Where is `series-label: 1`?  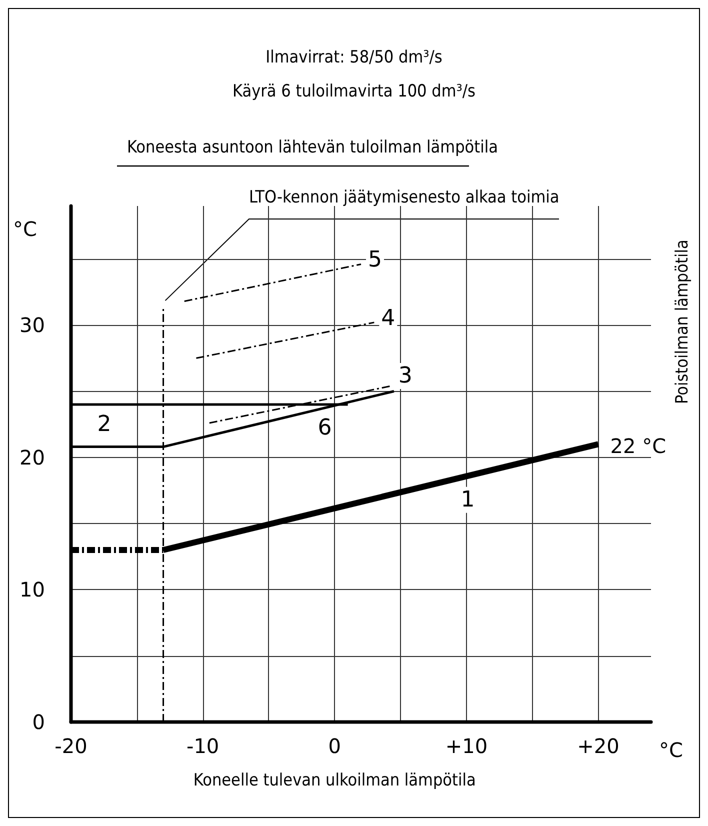 series-label: 1 is located at coordinates (467, 499).